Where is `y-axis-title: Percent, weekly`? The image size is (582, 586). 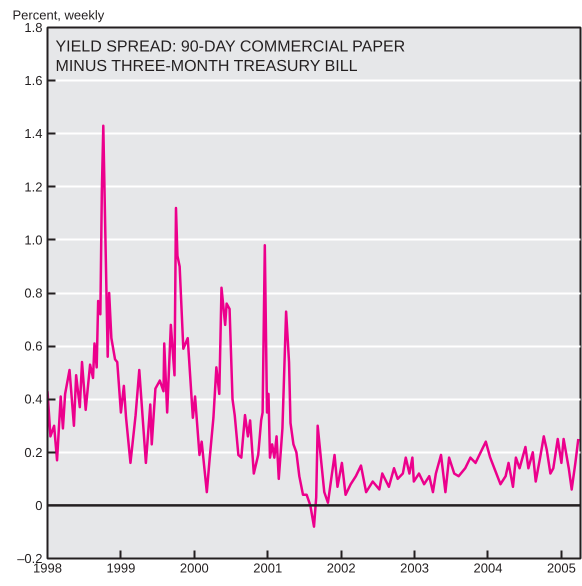 y-axis-title: Percent, weekly is located at coordinates (58, 15).